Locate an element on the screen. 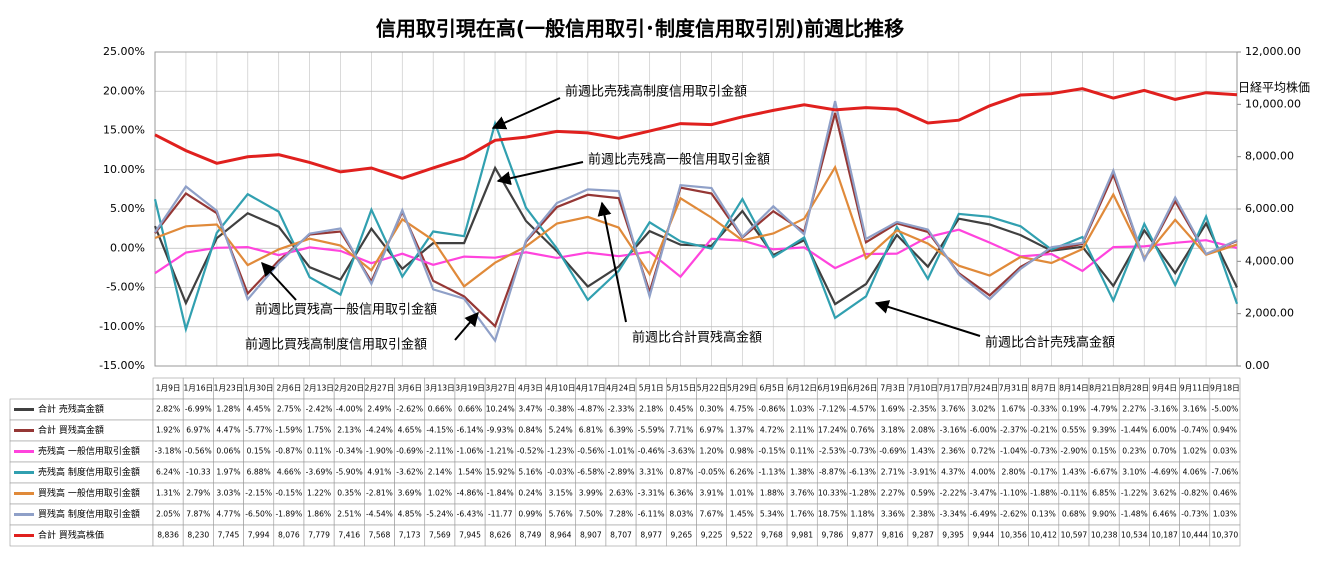 The width and height of the screenshot is (1320, 565). table-value: 9,877 is located at coordinates (863, 535).